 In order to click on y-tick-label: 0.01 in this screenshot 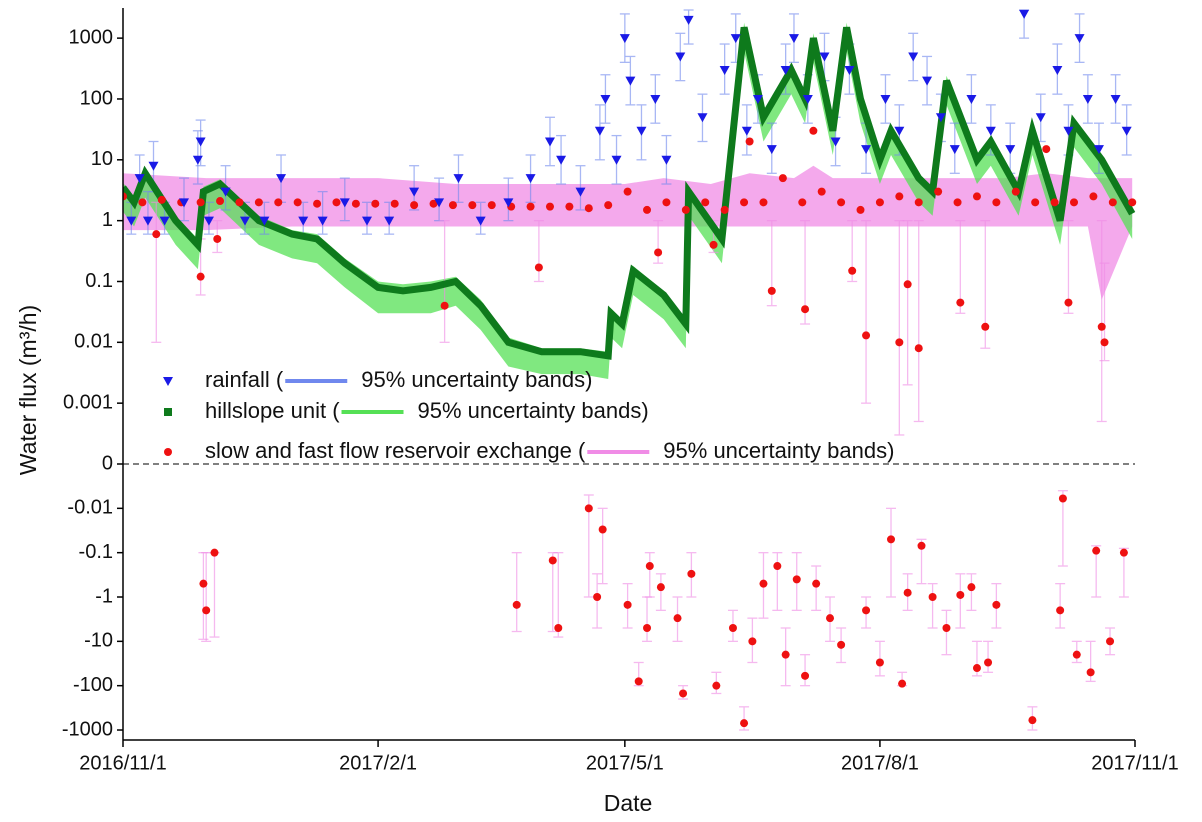, I will do `click(93, 342)`.